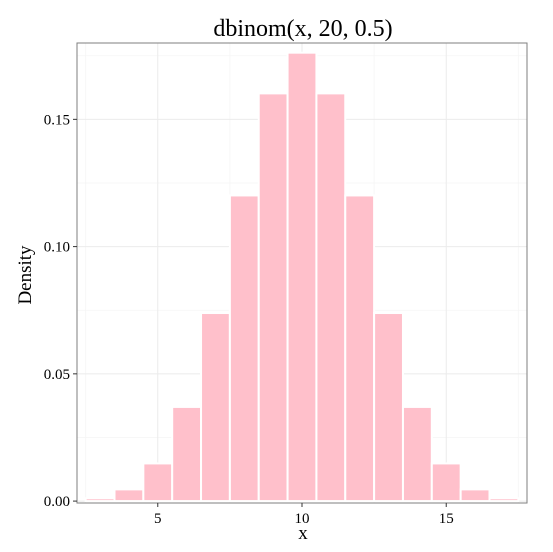  What do you see at coordinates (57, 375) in the screenshot?
I see `y-tick-label: 0.05` at bounding box center [57, 375].